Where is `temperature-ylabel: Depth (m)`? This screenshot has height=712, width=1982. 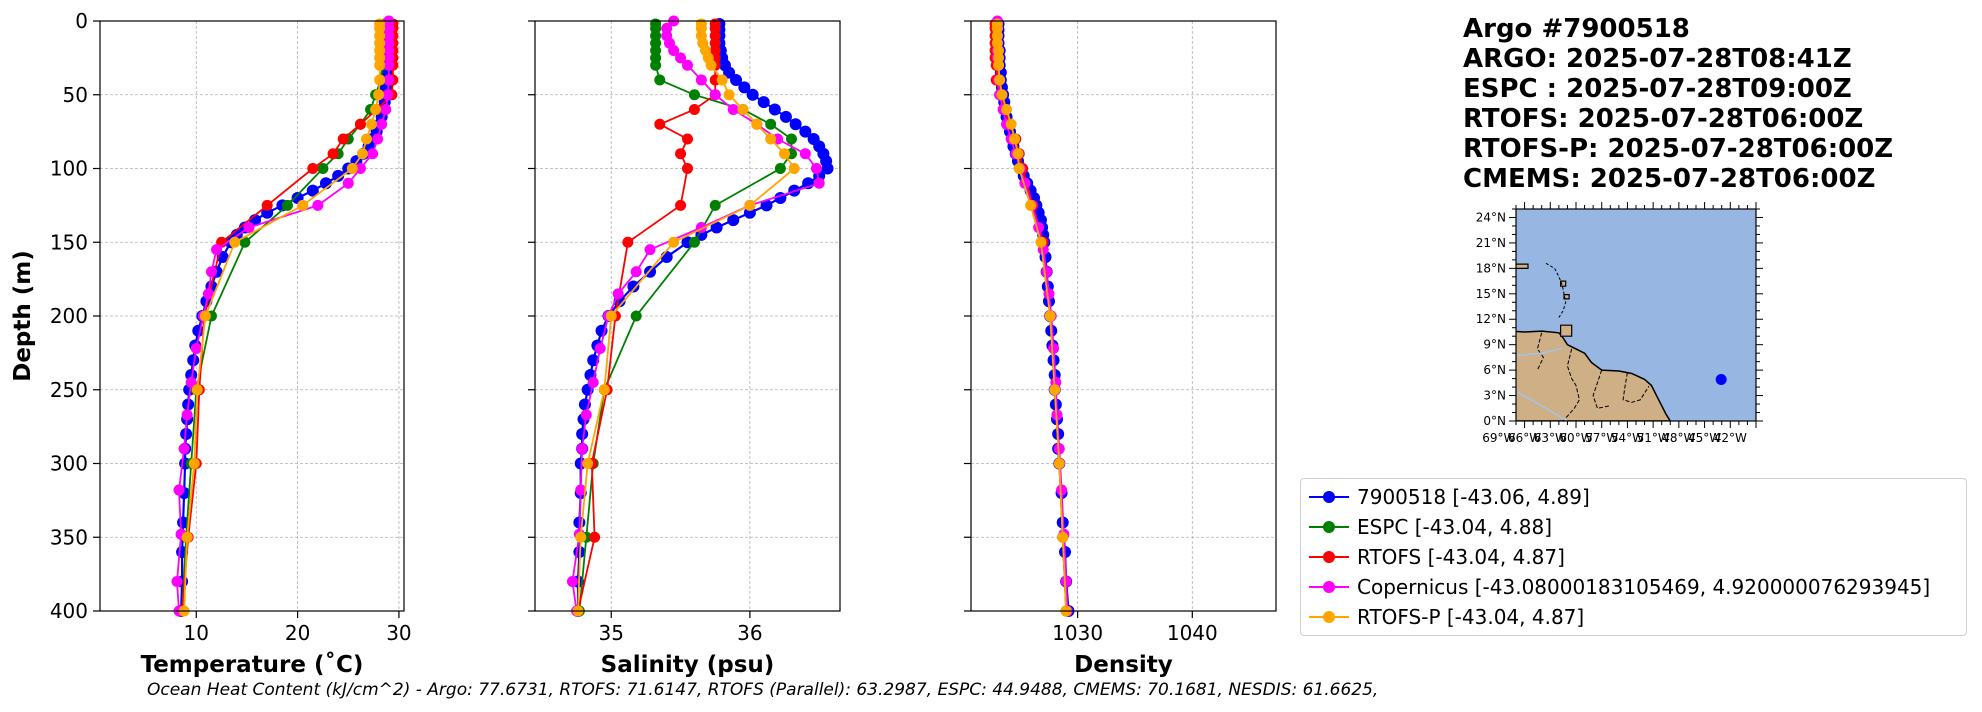
temperature-ylabel: Depth (m) is located at coordinates (23, 316).